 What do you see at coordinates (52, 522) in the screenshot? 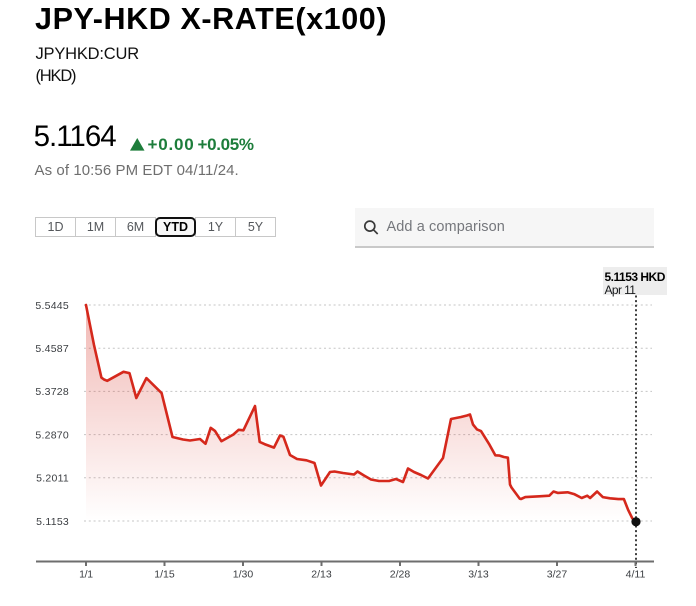
I see `svg-text: 5.1153` at bounding box center [52, 522].